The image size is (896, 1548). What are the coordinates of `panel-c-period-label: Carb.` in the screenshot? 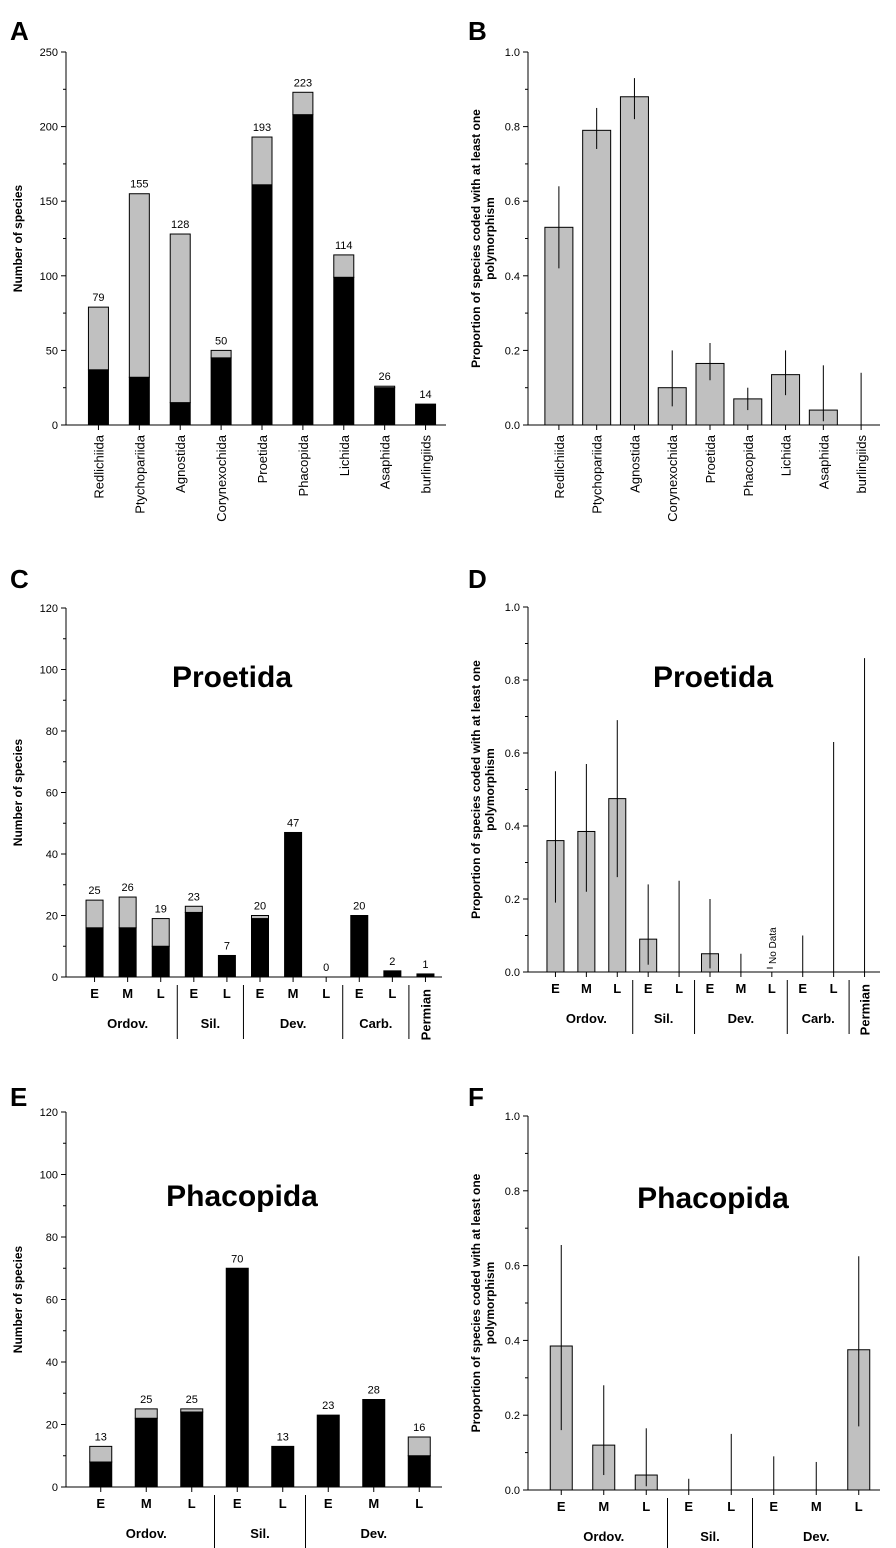 It's located at (375, 1023).